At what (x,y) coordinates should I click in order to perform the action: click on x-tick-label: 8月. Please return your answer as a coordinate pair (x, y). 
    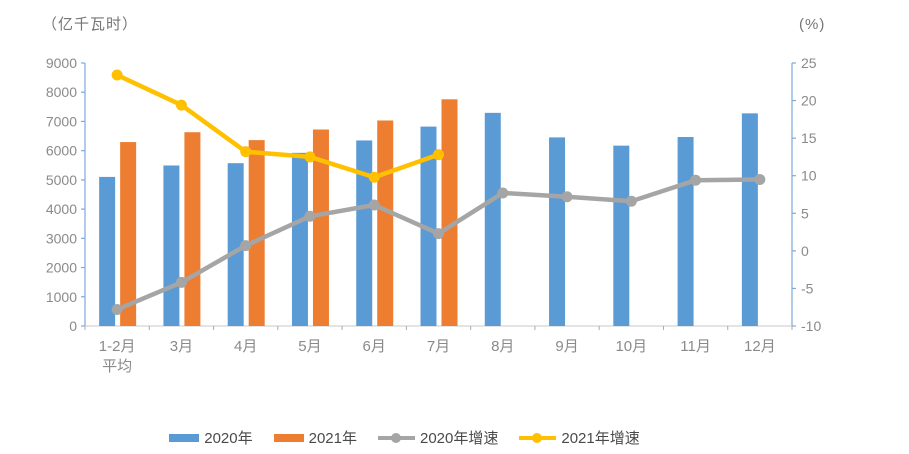
    Looking at the image, I should click on (502, 346).